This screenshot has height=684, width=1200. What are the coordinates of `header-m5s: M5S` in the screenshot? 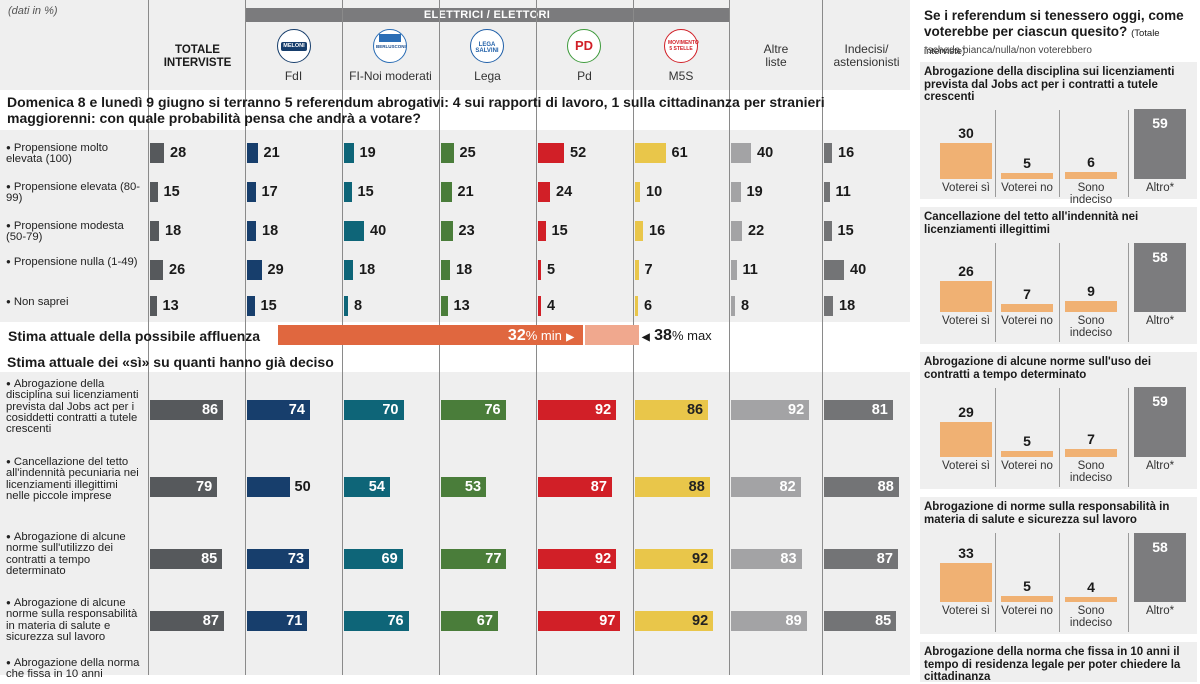 It's located at (681, 76).